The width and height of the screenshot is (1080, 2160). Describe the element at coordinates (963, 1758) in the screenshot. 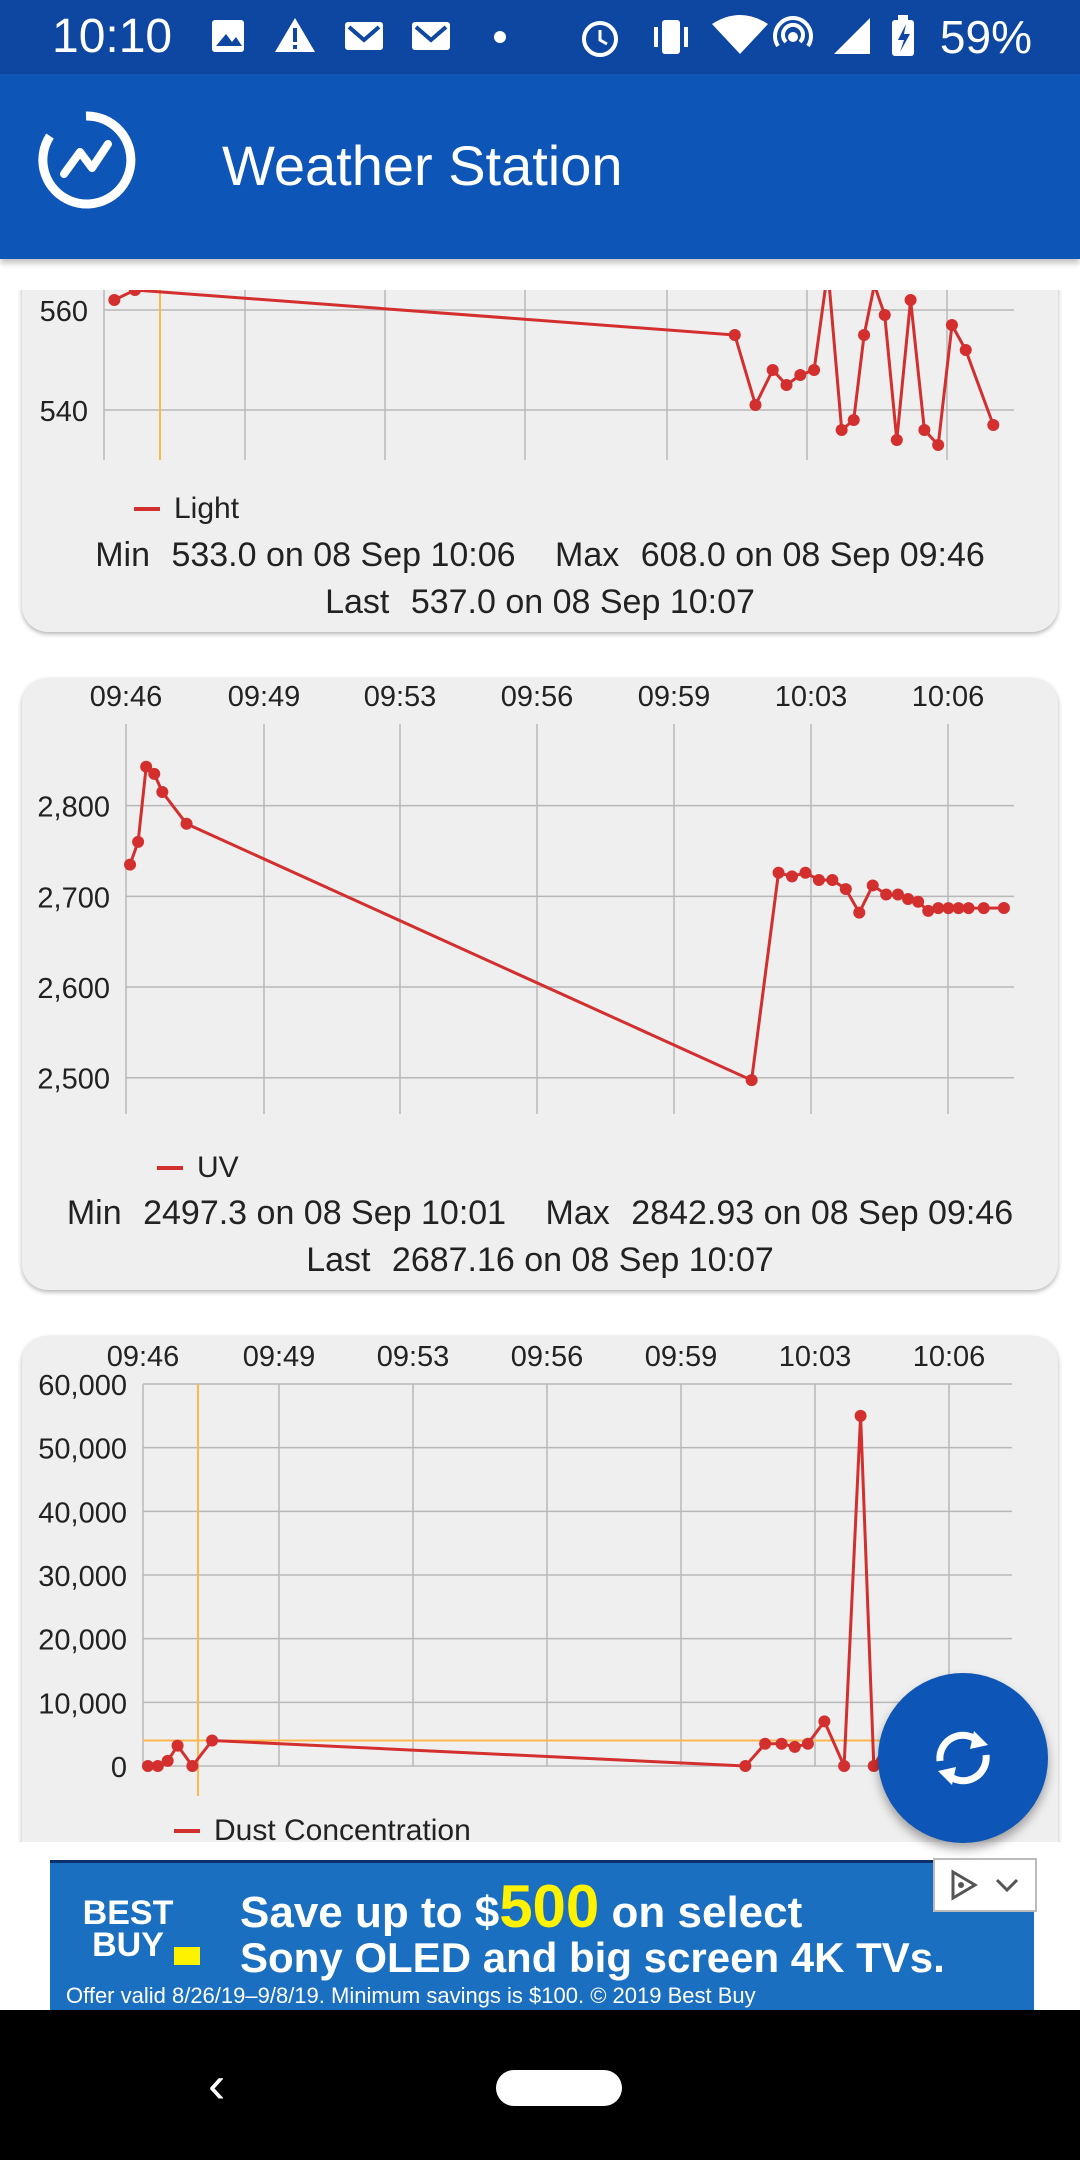

I see `refresh-button` at that location.